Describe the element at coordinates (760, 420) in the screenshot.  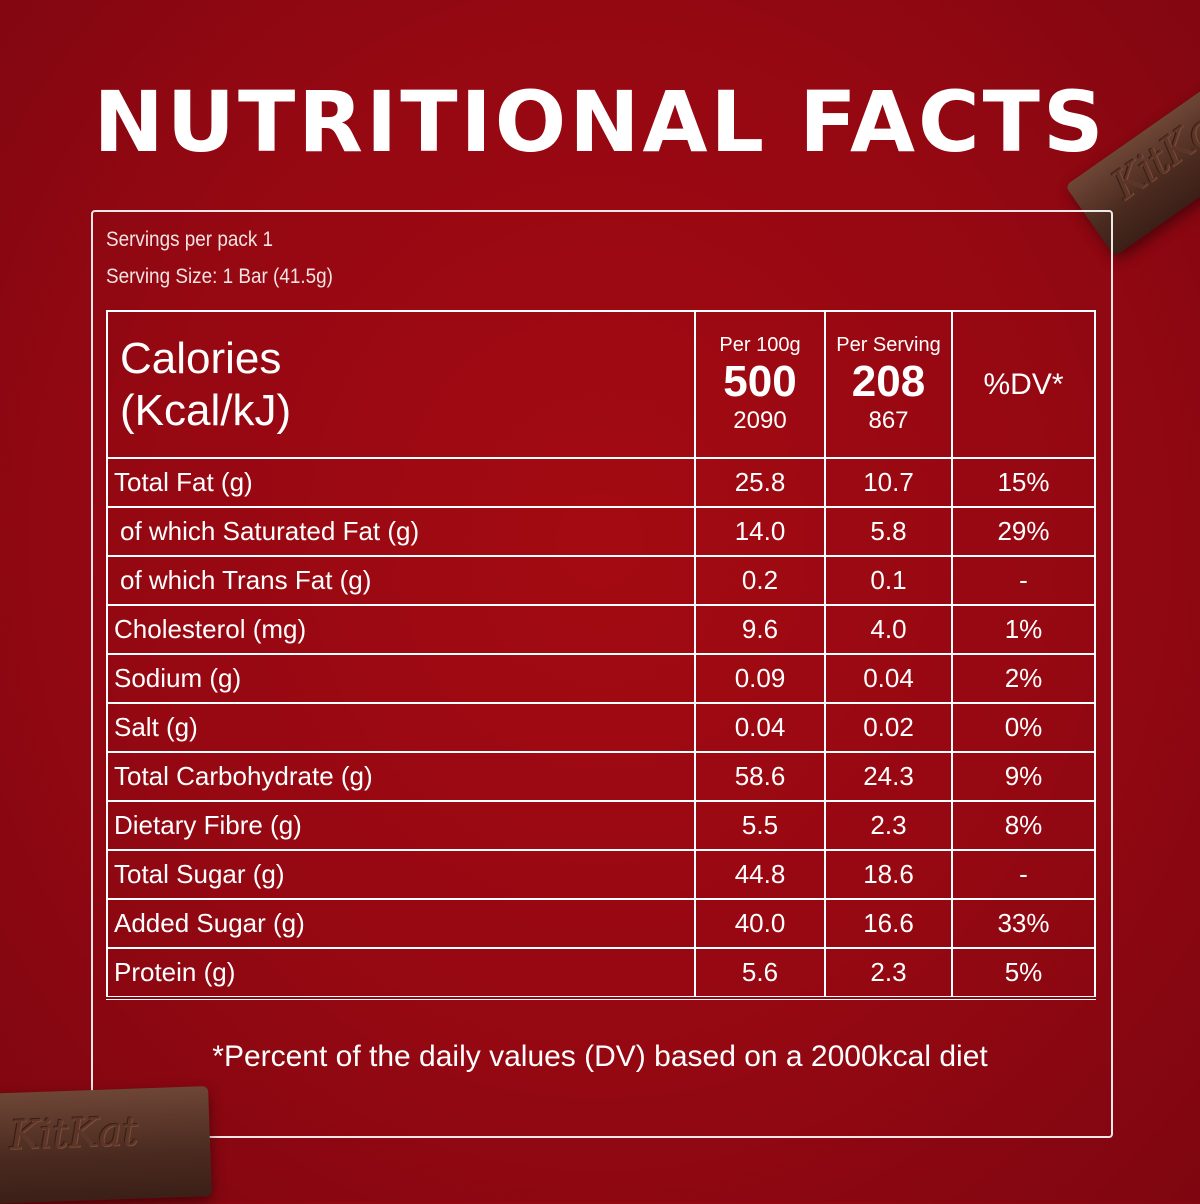
I see `per100g-kj: 2090` at that location.